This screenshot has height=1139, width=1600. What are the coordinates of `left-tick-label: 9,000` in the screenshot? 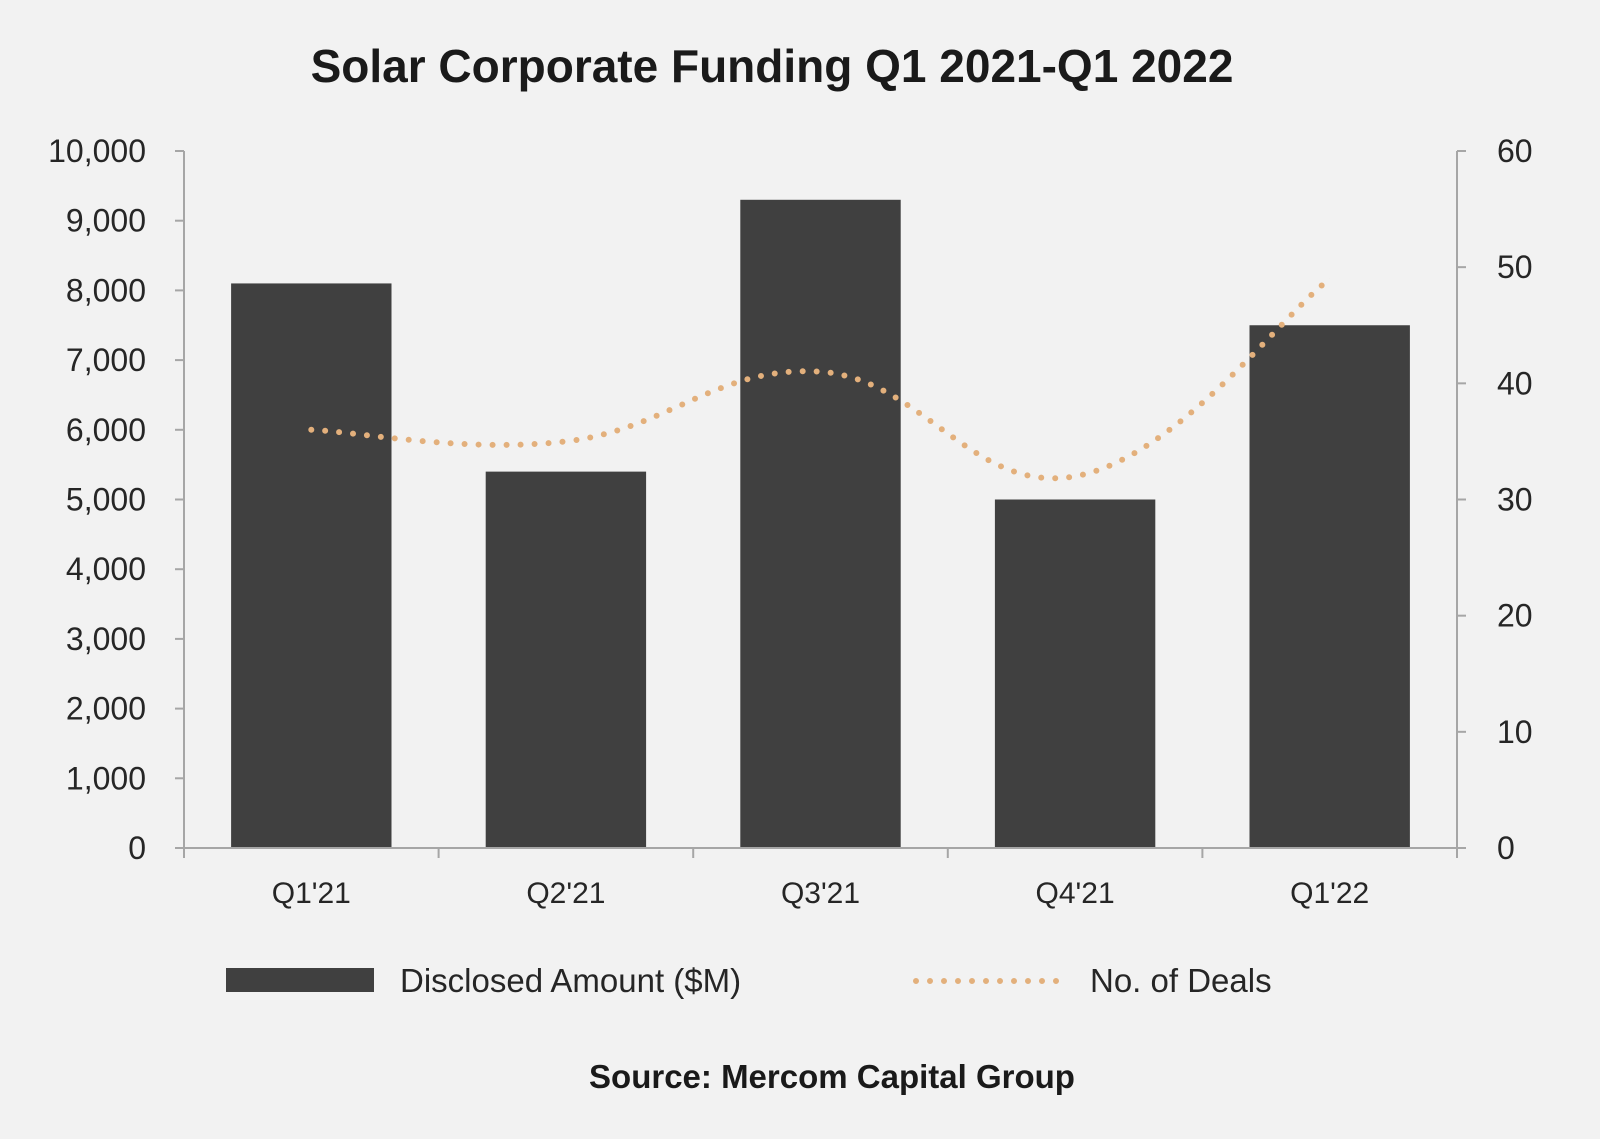 It's located at (106, 221).